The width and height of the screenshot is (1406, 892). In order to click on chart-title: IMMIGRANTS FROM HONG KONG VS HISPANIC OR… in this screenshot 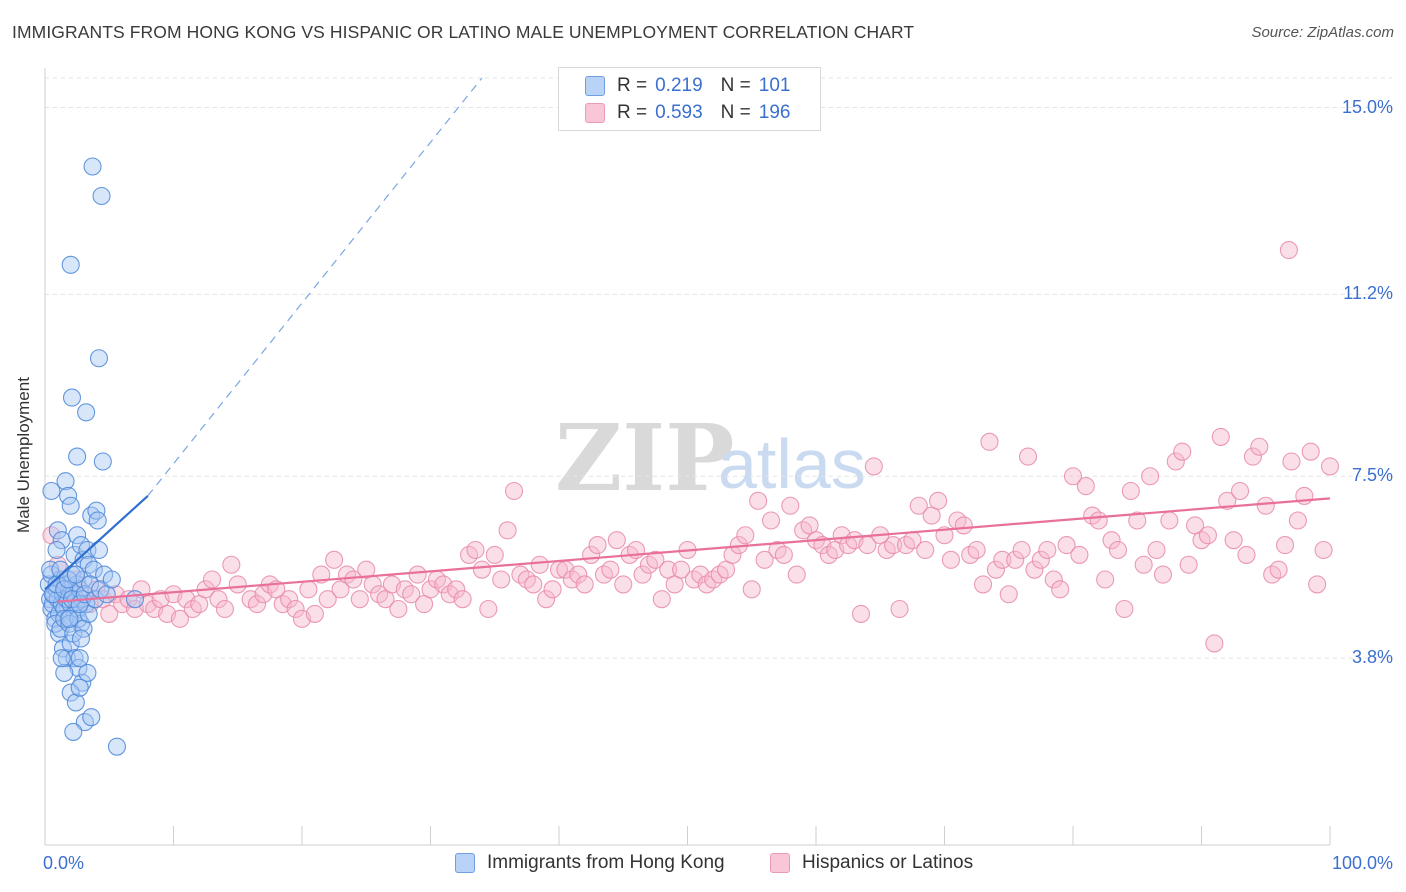, I will do `click(463, 32)`.